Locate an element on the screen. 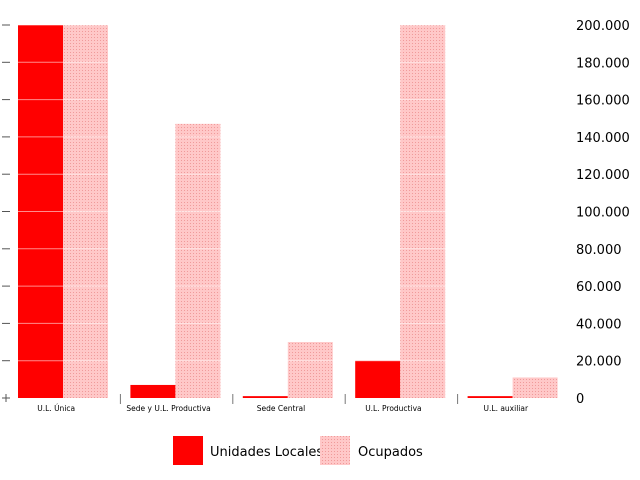 Image resolution: width=640 pixels, height=480 pixels. x-category-label: Sede y U.L. Productiva is located at coordinates (168, 408).